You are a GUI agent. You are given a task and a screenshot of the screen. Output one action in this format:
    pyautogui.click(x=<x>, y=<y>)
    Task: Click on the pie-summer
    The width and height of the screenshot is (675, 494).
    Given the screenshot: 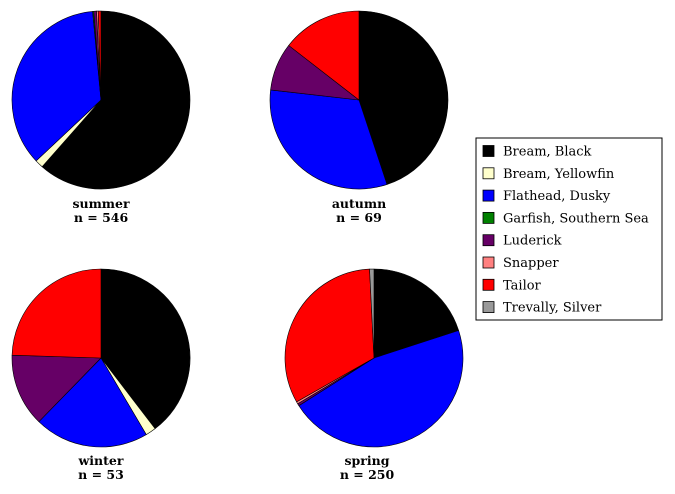 What is the action you would take?
    pyautogui.click(x=101, y=100)
    